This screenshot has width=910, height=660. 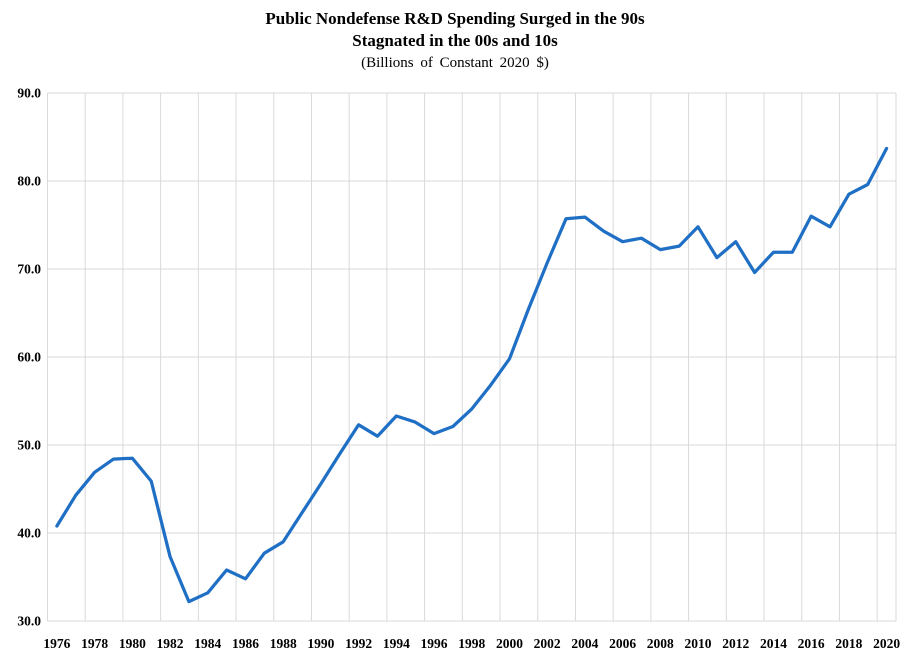 What do you see at coordinates (455, 63) in the screenshot?
I see `chart-units-label: (Billions of Constant 2020 $)` at bounding box center [455, 63].